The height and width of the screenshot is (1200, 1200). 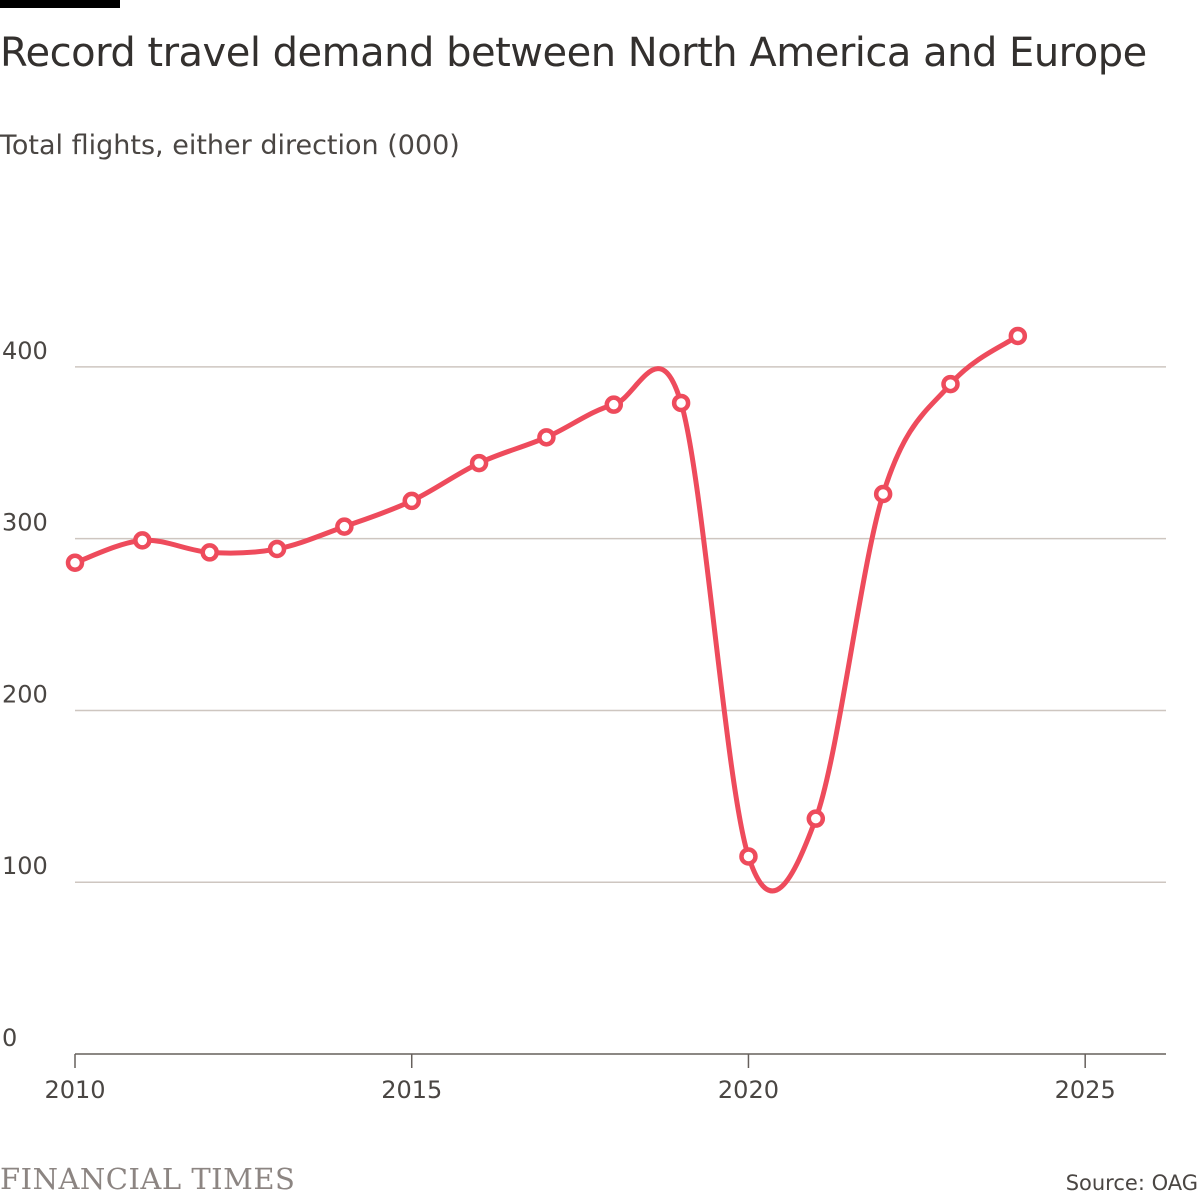 I want to click on y-tick-label: 200, so click(x=25, y=694).